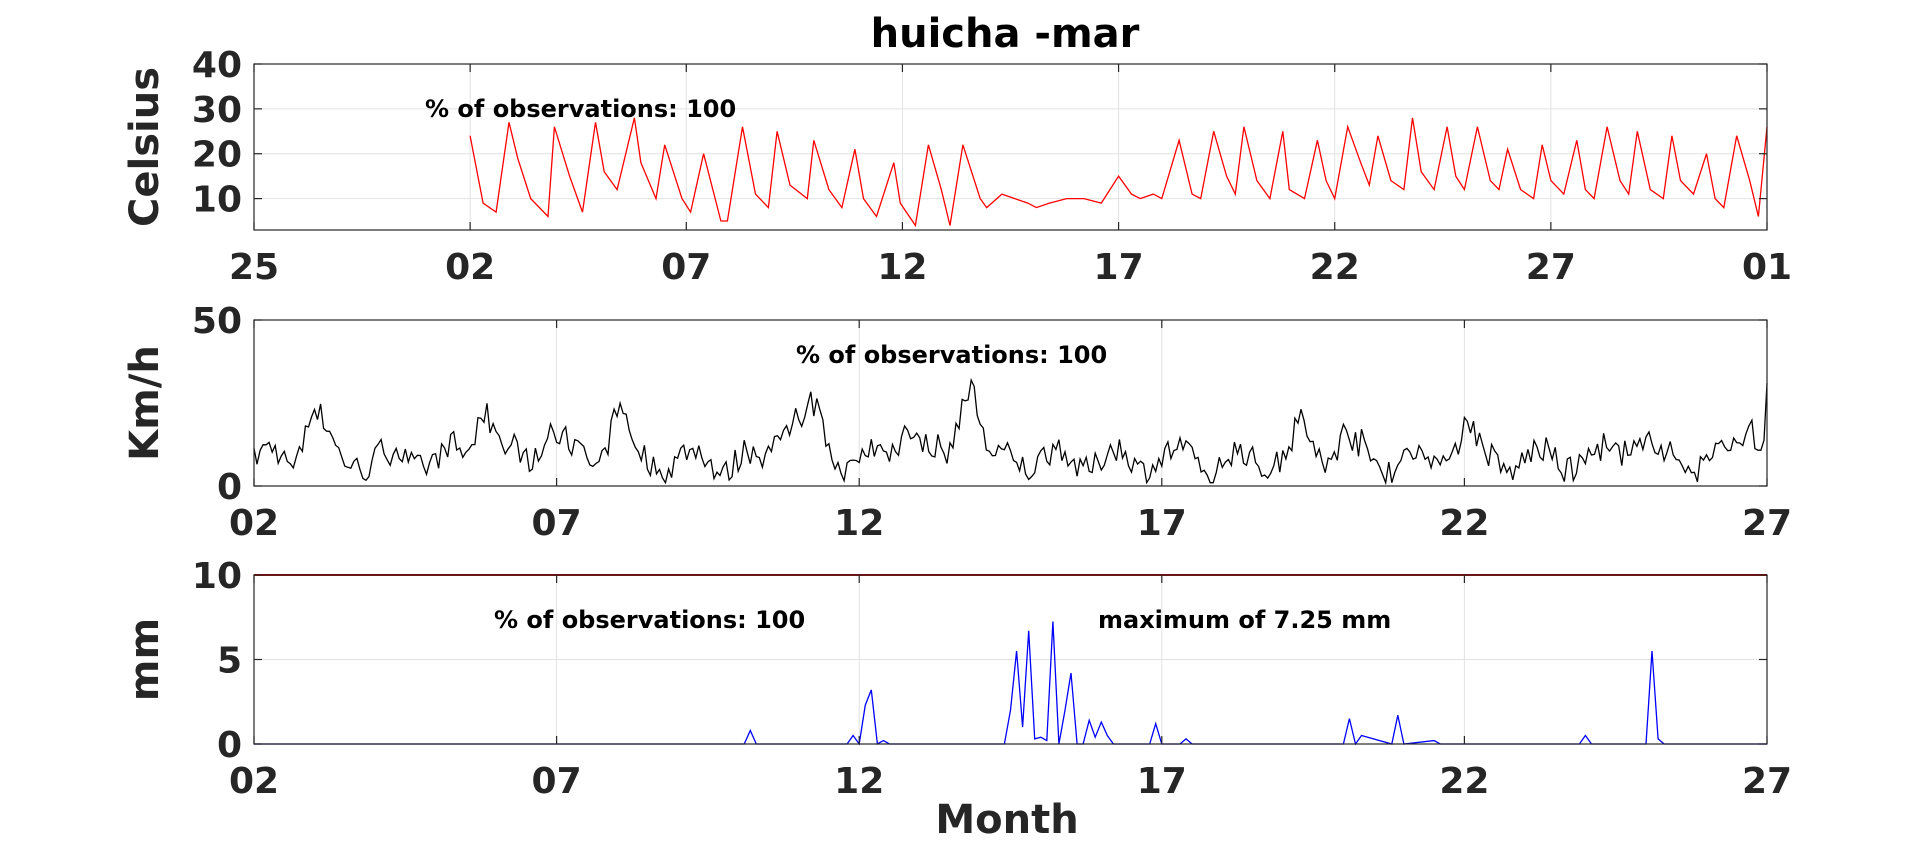 This screenshot has width=1923, height=841. Describe the element at coordinates (145, 403) in the screenshot. I see `wind-ylabel: Km/h` at that location.